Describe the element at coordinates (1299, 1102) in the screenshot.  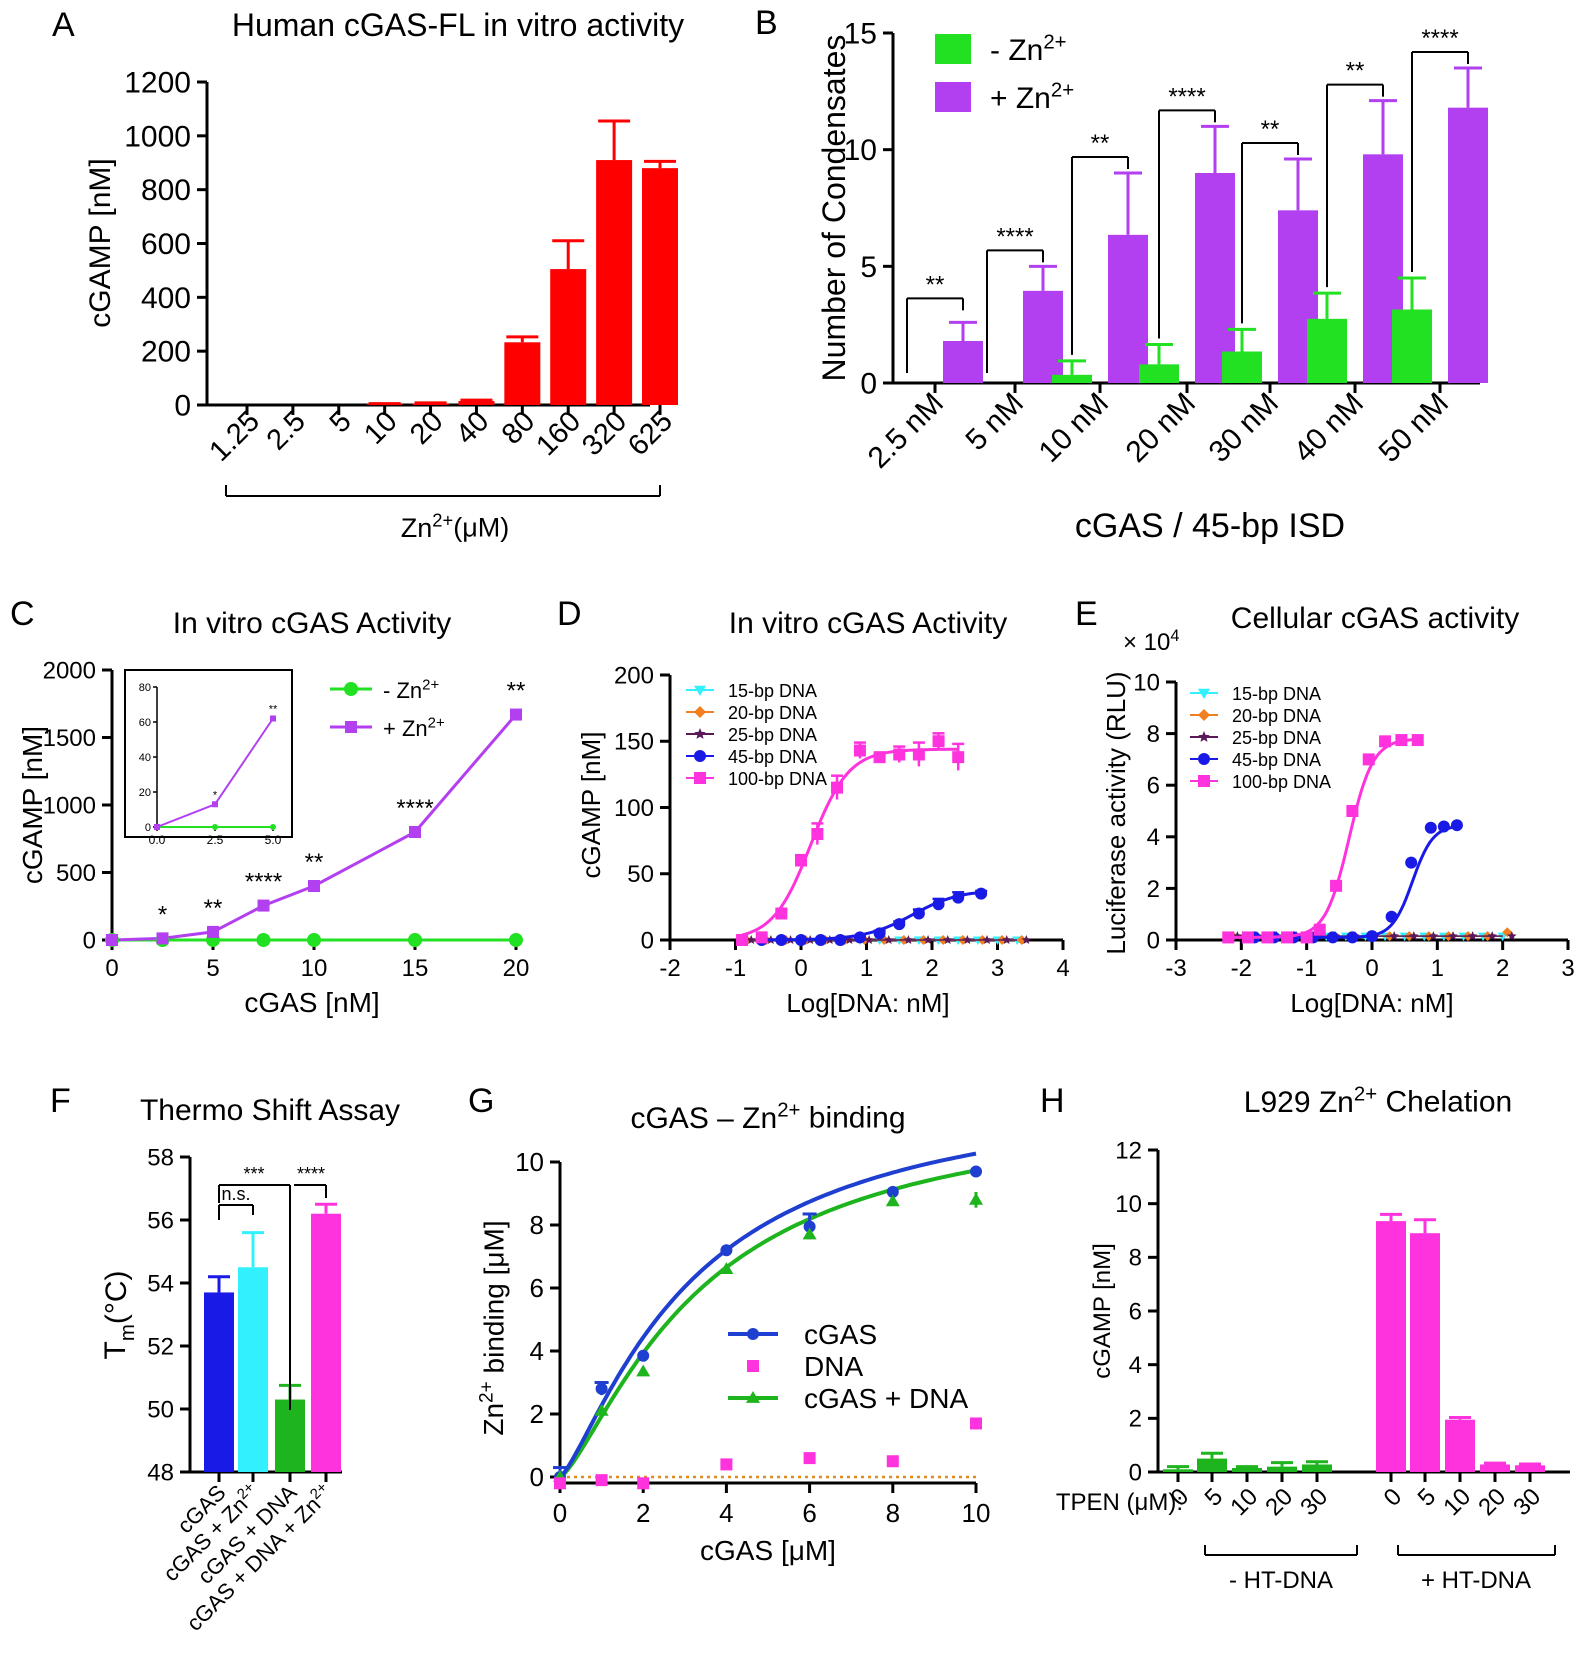
I see `chart-title-h-base: L929 Zn` at that location.